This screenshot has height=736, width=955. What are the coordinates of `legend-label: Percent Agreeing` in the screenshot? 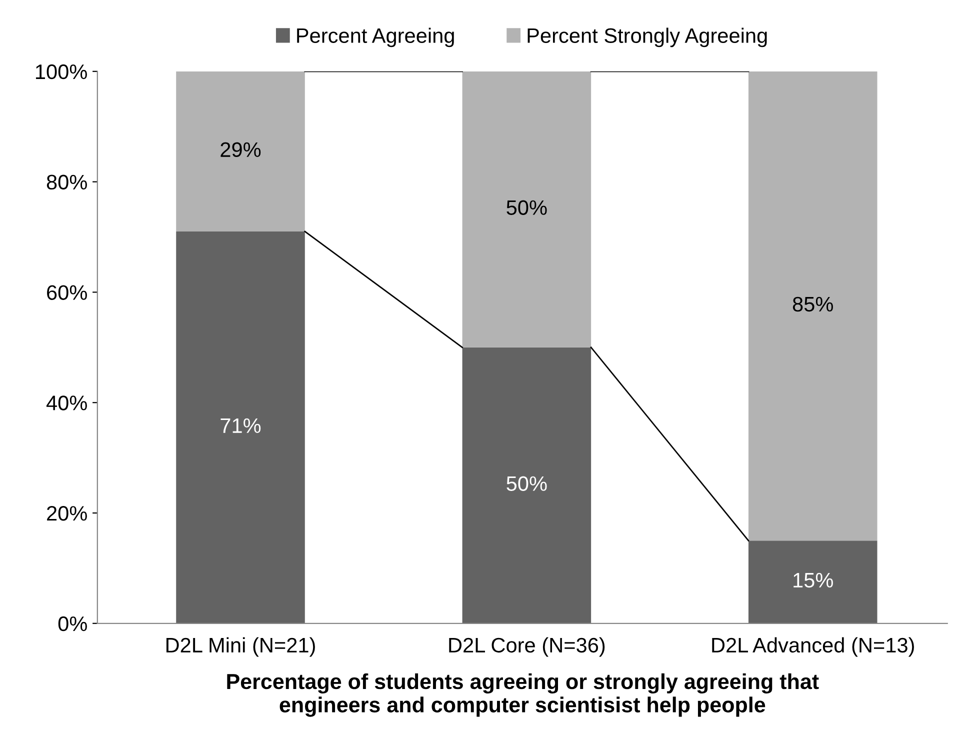 It's located at (375, 38).